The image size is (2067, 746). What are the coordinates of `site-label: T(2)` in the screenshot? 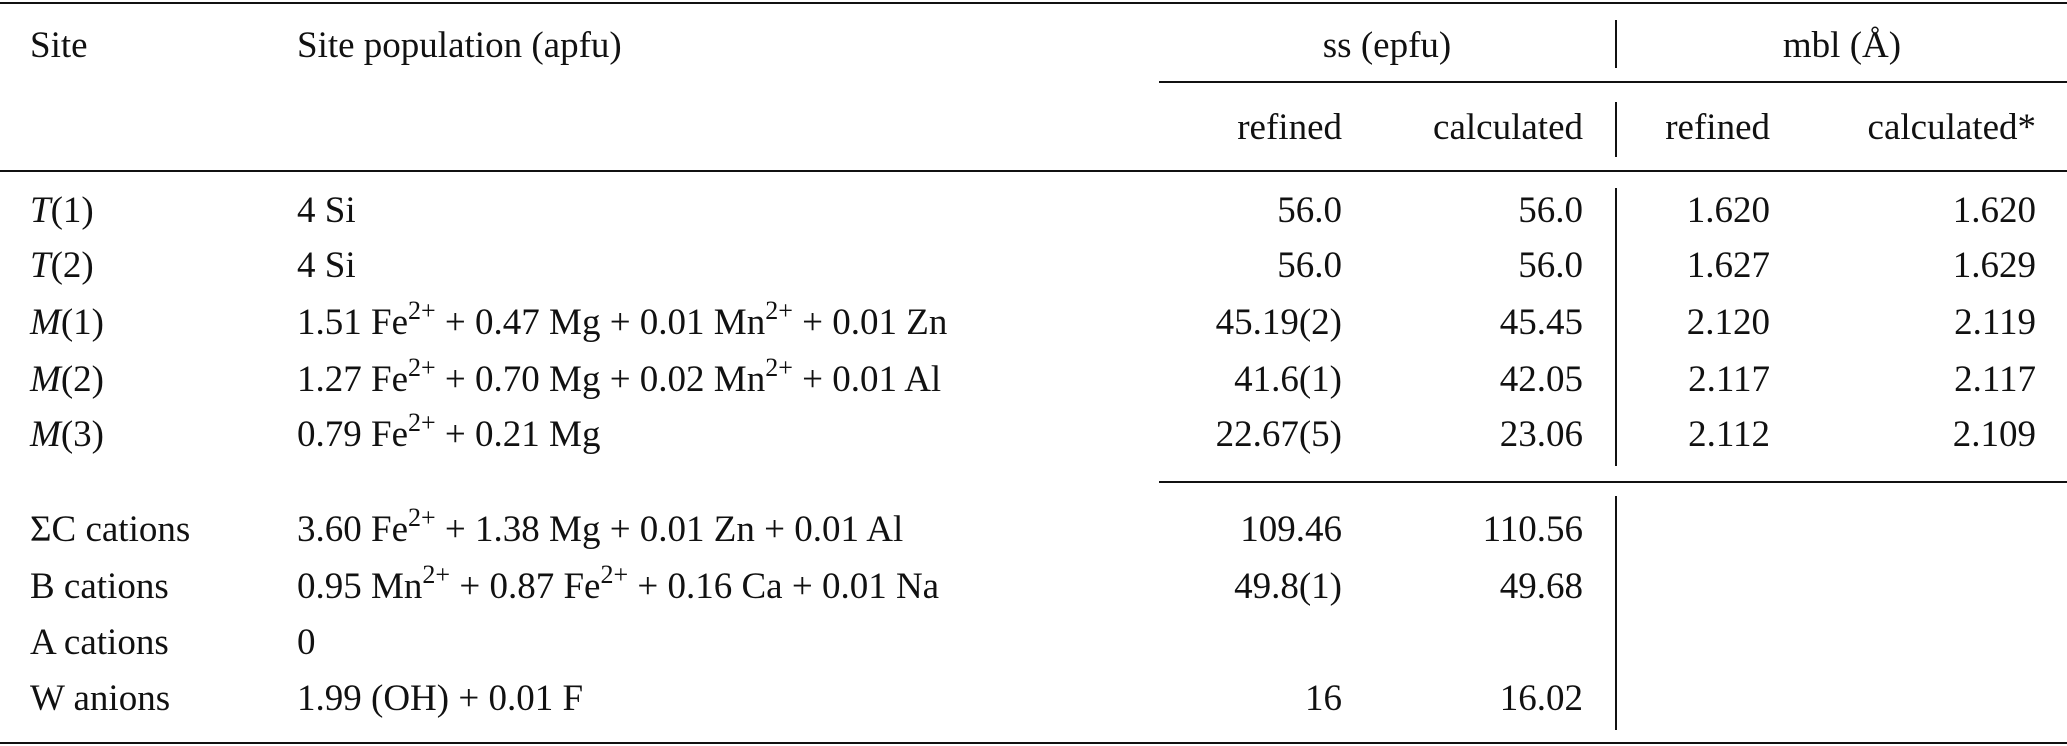 It's located at (62, 266).